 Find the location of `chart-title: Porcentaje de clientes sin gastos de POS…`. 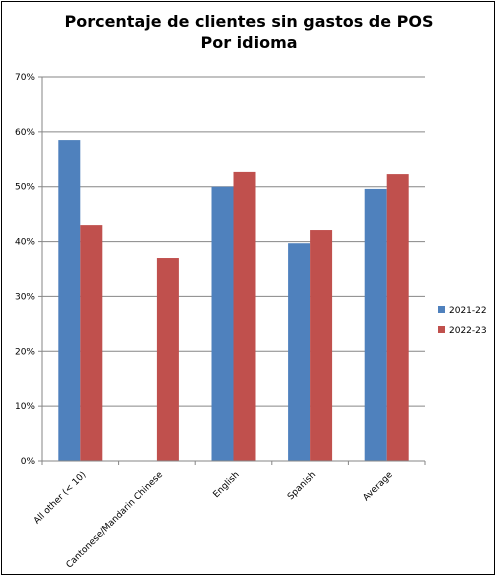

chart-title: Porcentaje de clientes sin gastos de POS… is located at coordinates (249, 32).